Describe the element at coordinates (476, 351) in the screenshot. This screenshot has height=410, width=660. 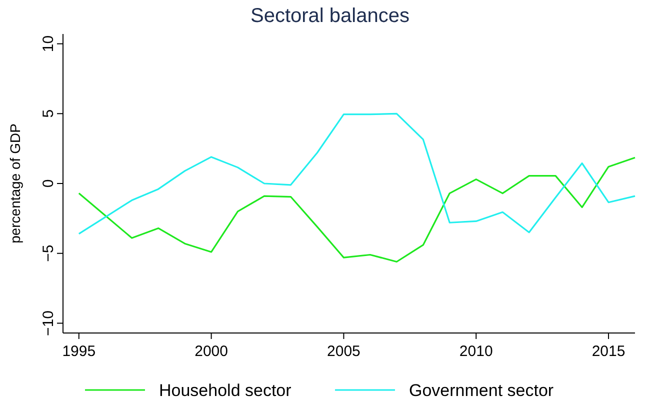
I see `x-tick-label: 2010` at that location.